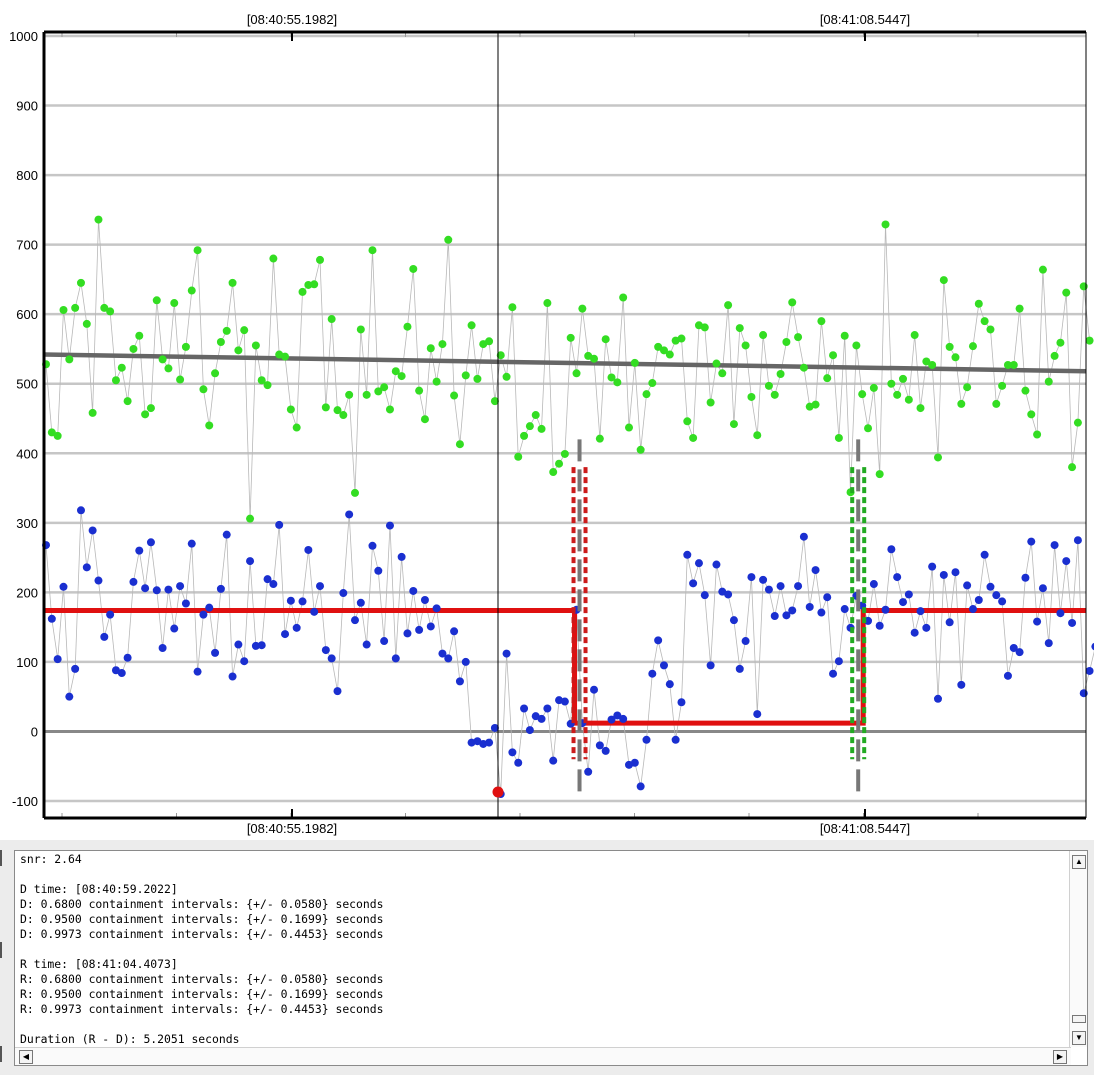 Image resolution: width=1094 pixels, height=1075 pixels. Describe the element at coordinates (498, 425) in the screenshot. I see `cursor-layer` at that location.